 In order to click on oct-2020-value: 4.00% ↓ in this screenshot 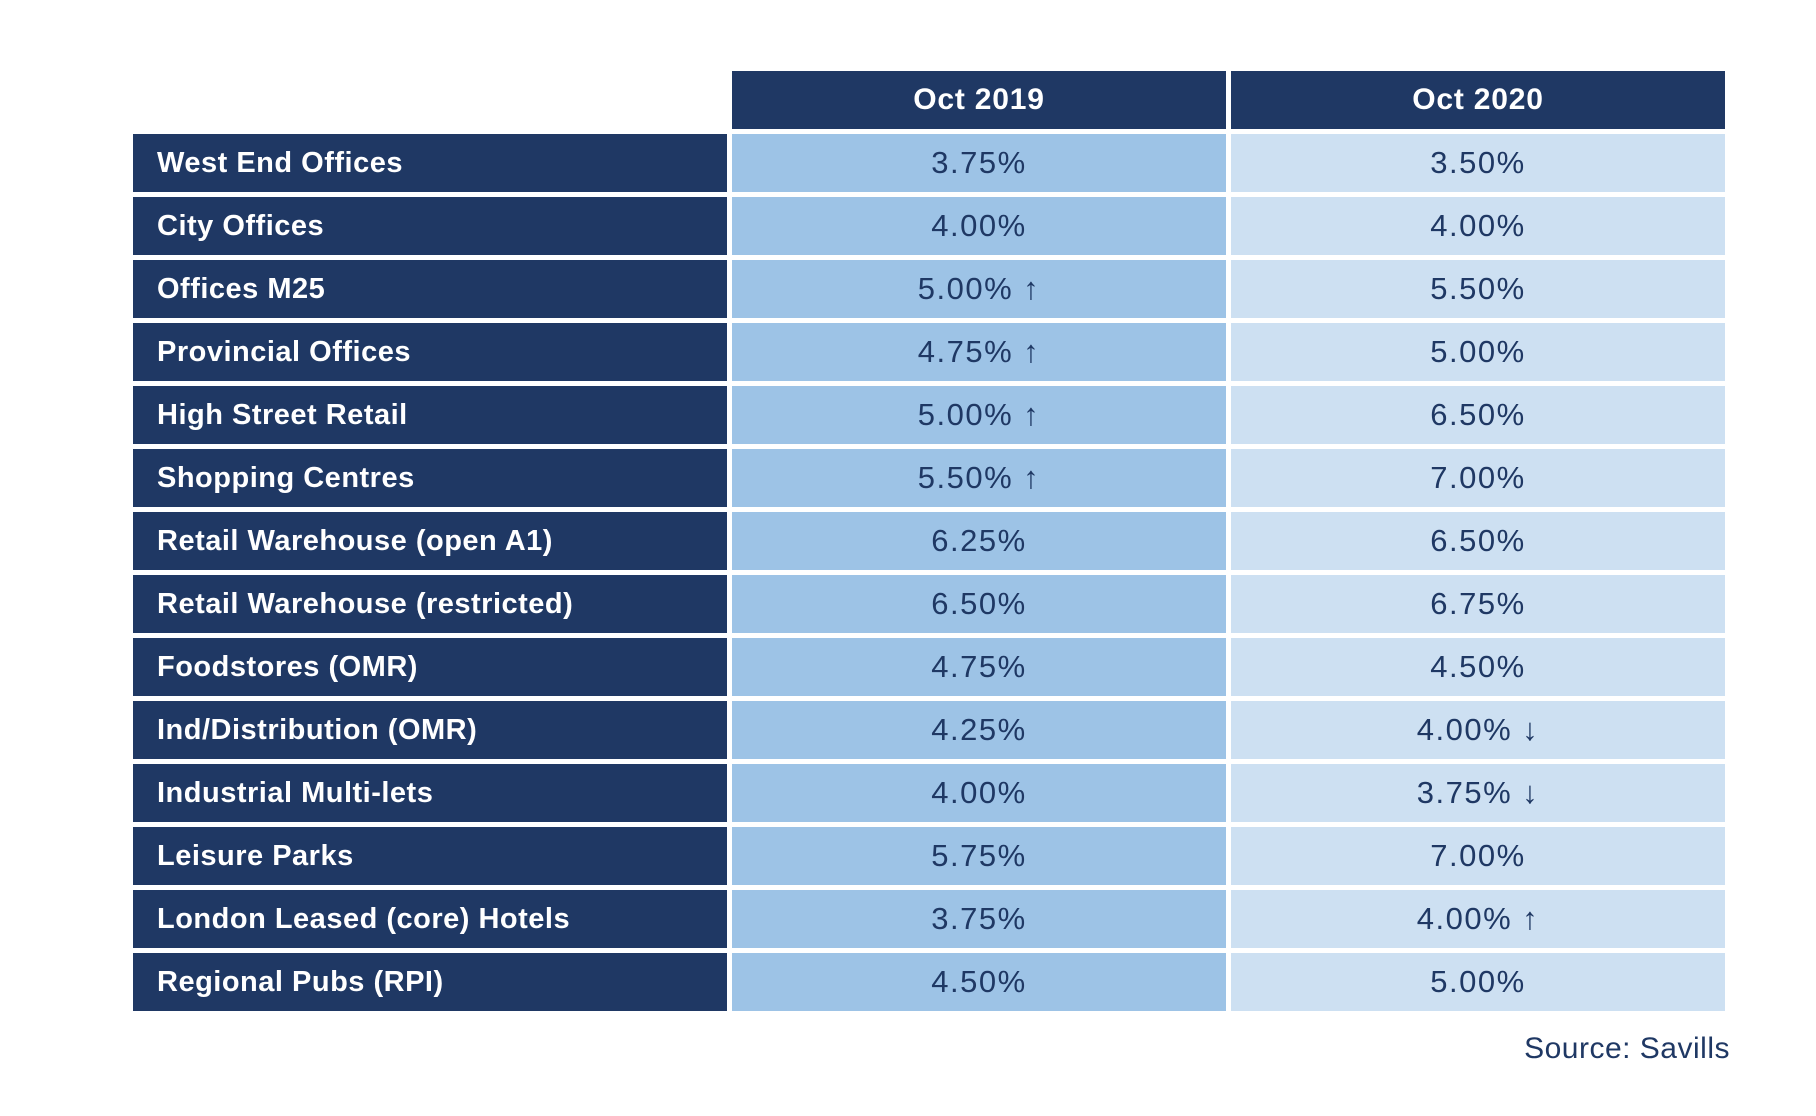, I will do `click(1478, 730)`.